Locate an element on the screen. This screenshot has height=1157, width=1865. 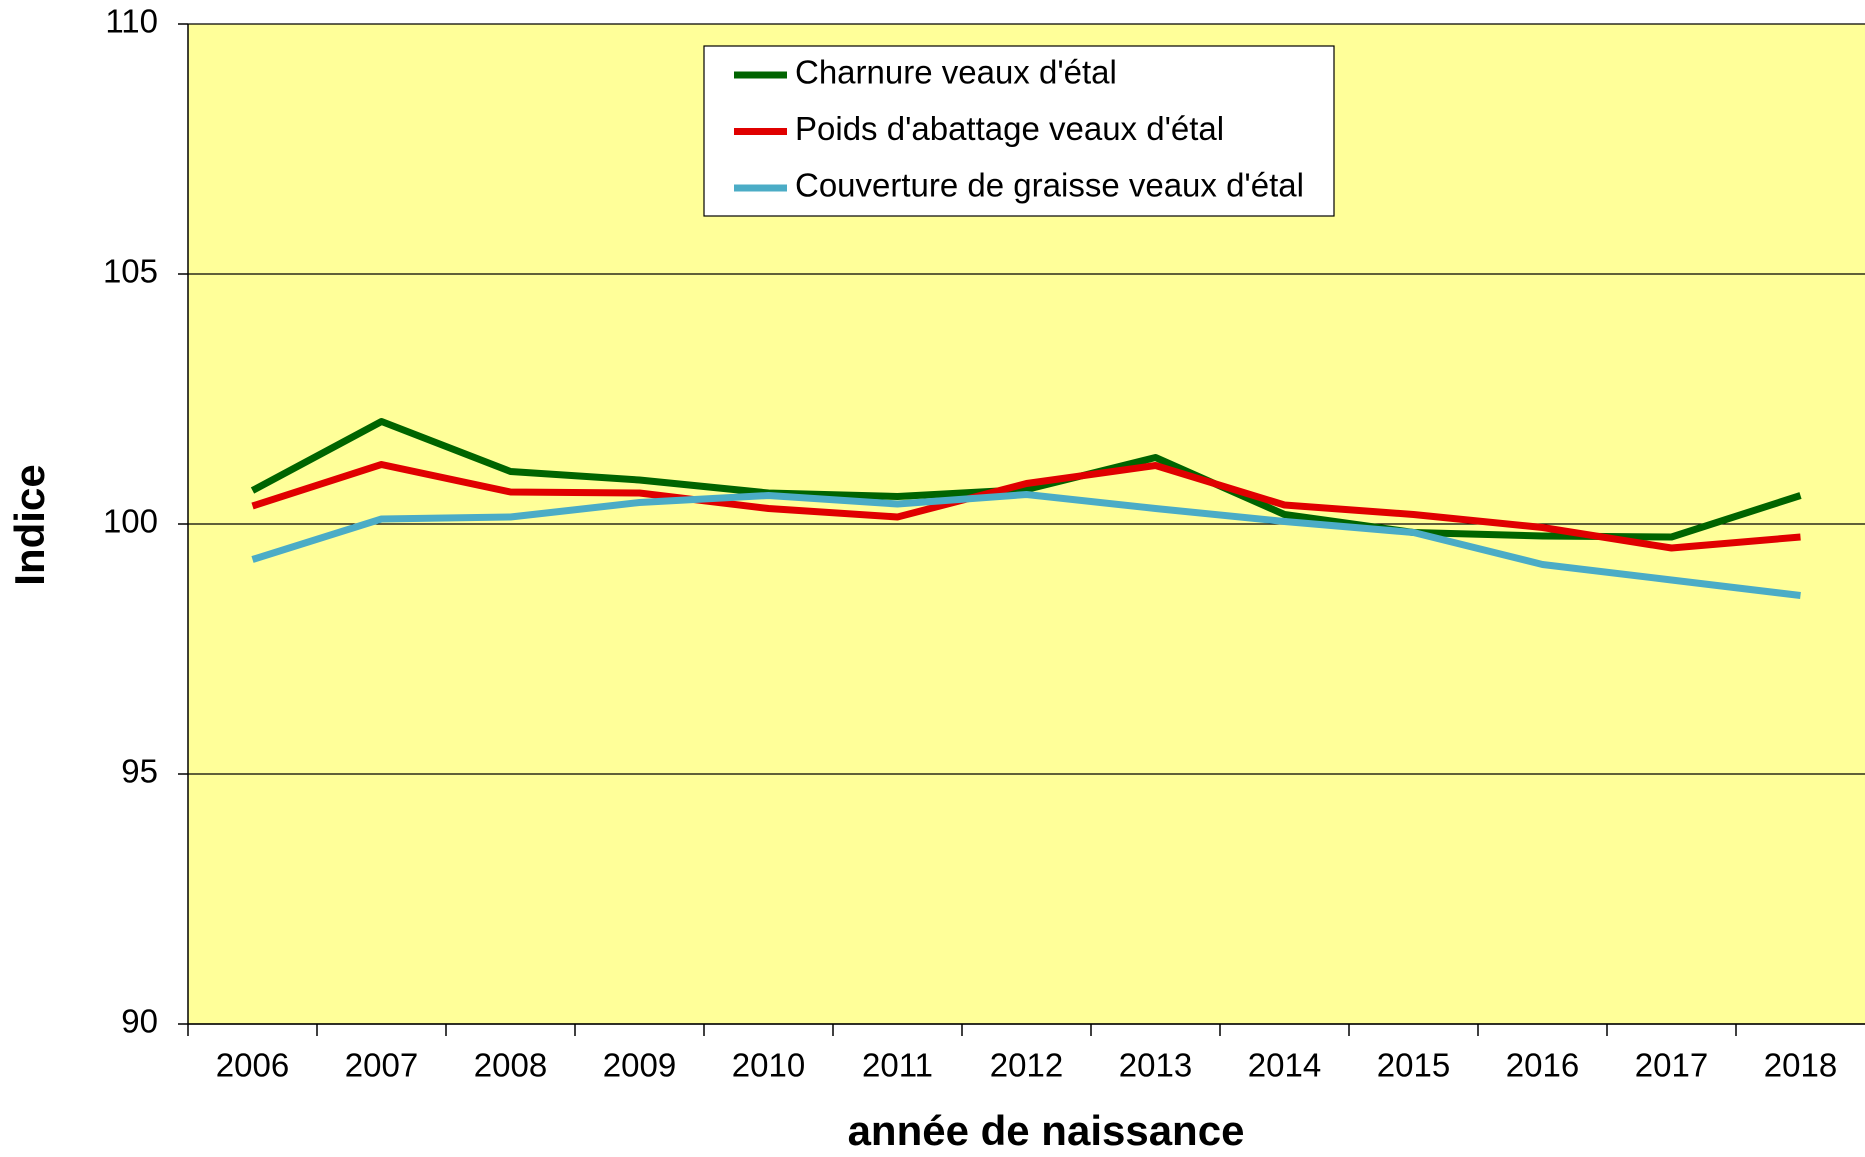
legend-box is located at coordinates (1019, 131).